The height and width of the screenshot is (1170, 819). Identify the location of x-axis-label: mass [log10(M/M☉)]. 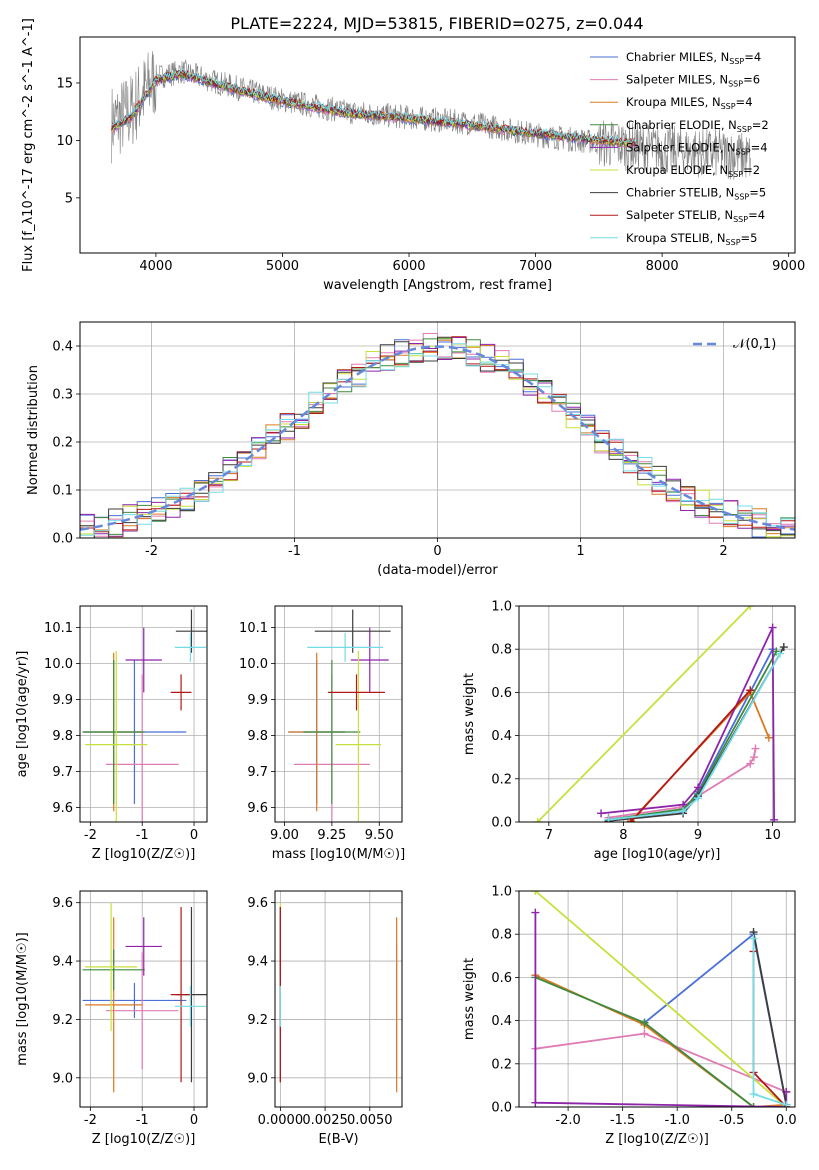
(338, 854).